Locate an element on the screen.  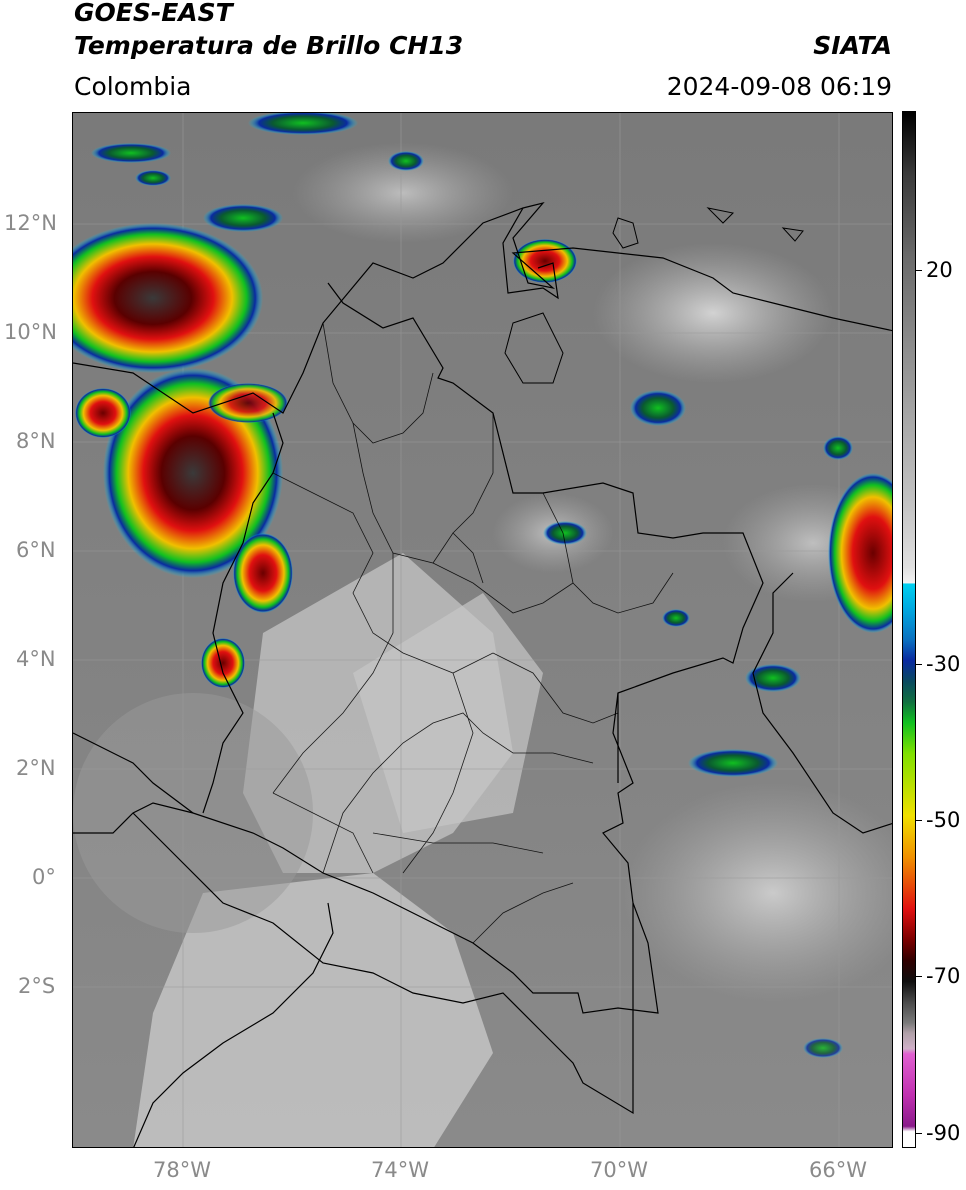
lon-label-78w: 78°W is located at coordinates (182, 1170).